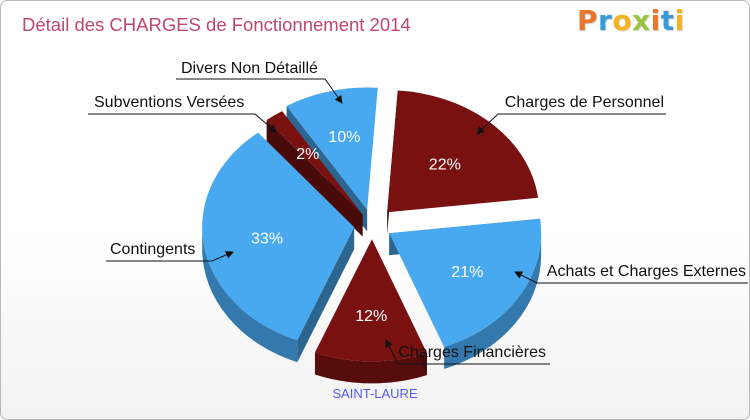 This screenshot has width=750, height=420. Describe the element at coordinates (605, 20) in the screenshot. I see `logo-letter-2: r` at that location.